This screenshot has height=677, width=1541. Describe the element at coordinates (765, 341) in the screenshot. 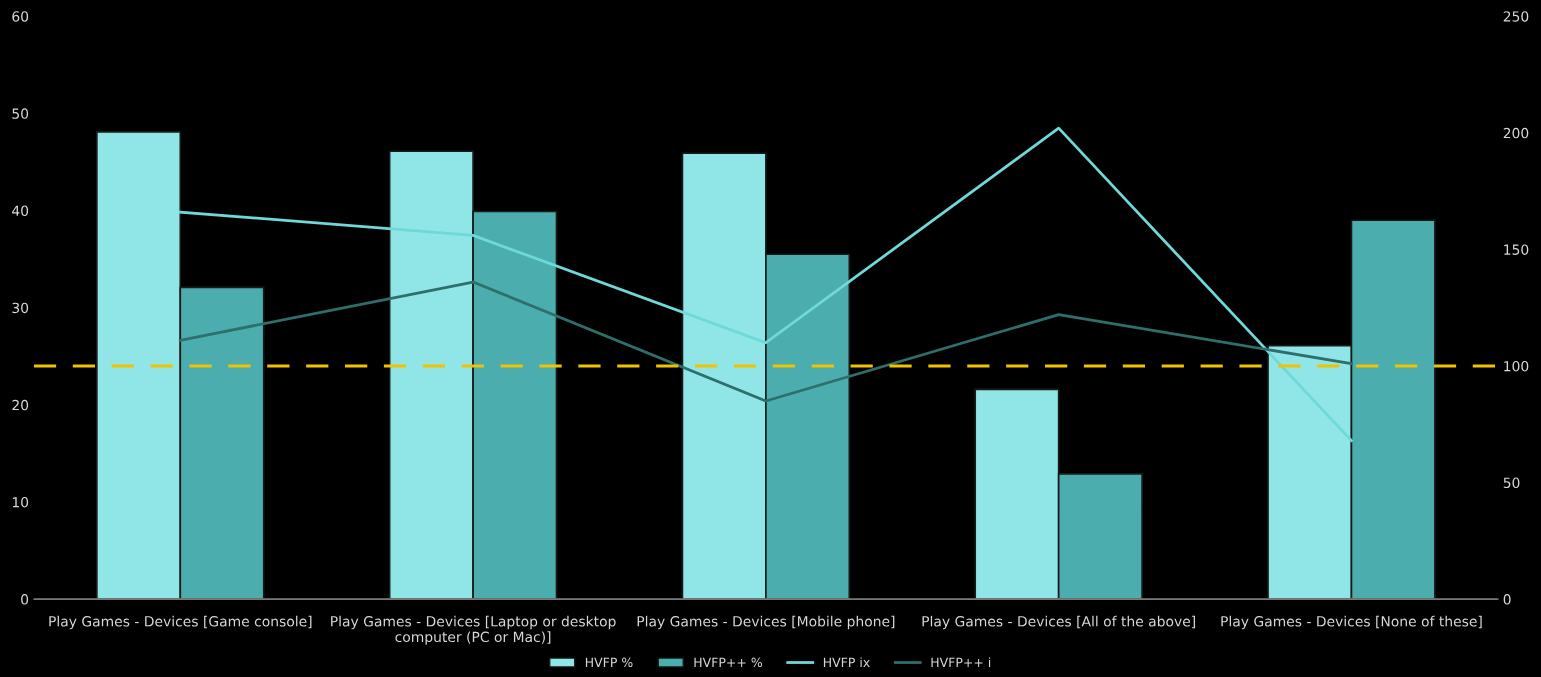

I see `line-series` at that location.